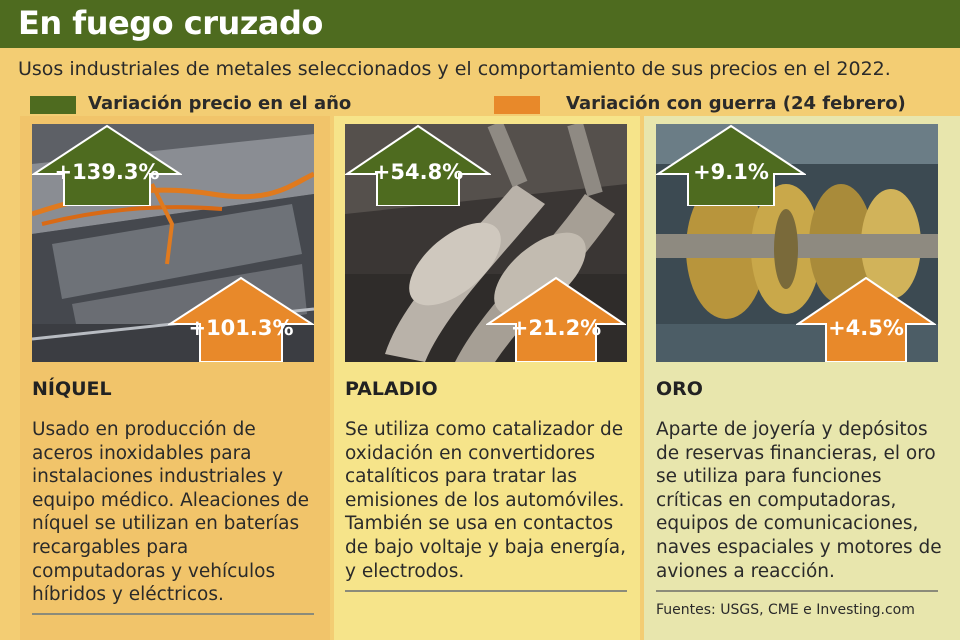 The height and width of the screenshot is (640, 960). I want to click on gold-war-arrow, so click(866, 319).